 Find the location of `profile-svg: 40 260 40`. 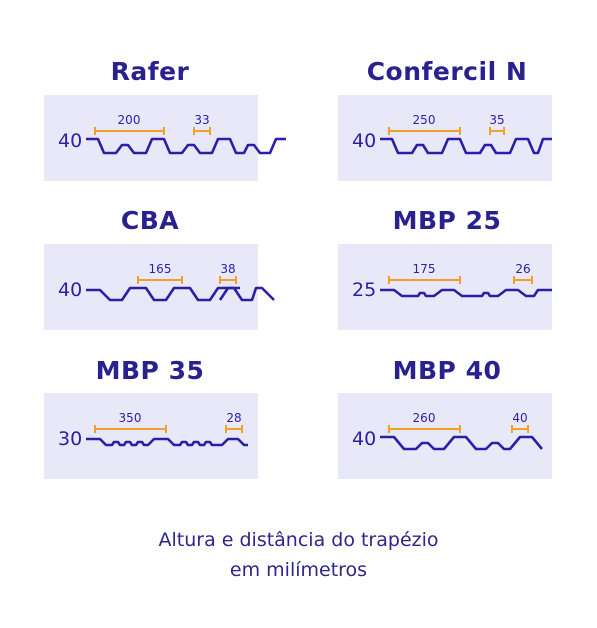

profile-svg: 40 260 40 is located at coordinates (447, 431).